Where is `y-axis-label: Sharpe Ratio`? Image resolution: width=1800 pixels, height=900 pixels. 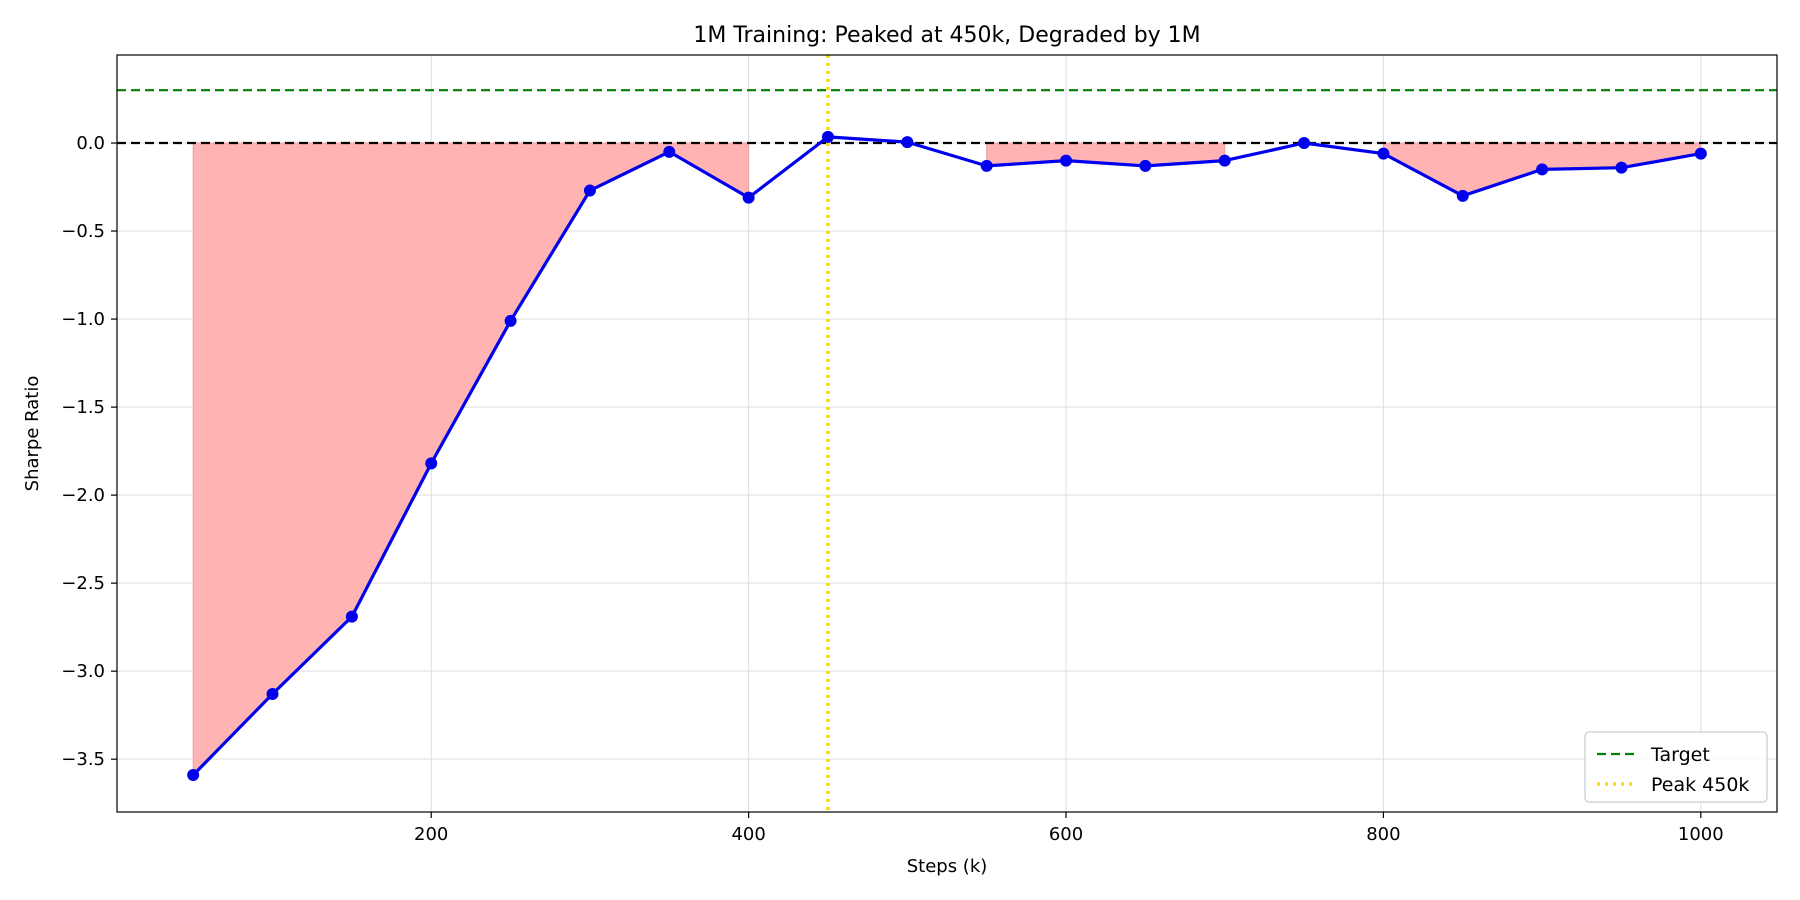
y-axis-label: Sharpe Ratio is located at coordinates (32, 434).